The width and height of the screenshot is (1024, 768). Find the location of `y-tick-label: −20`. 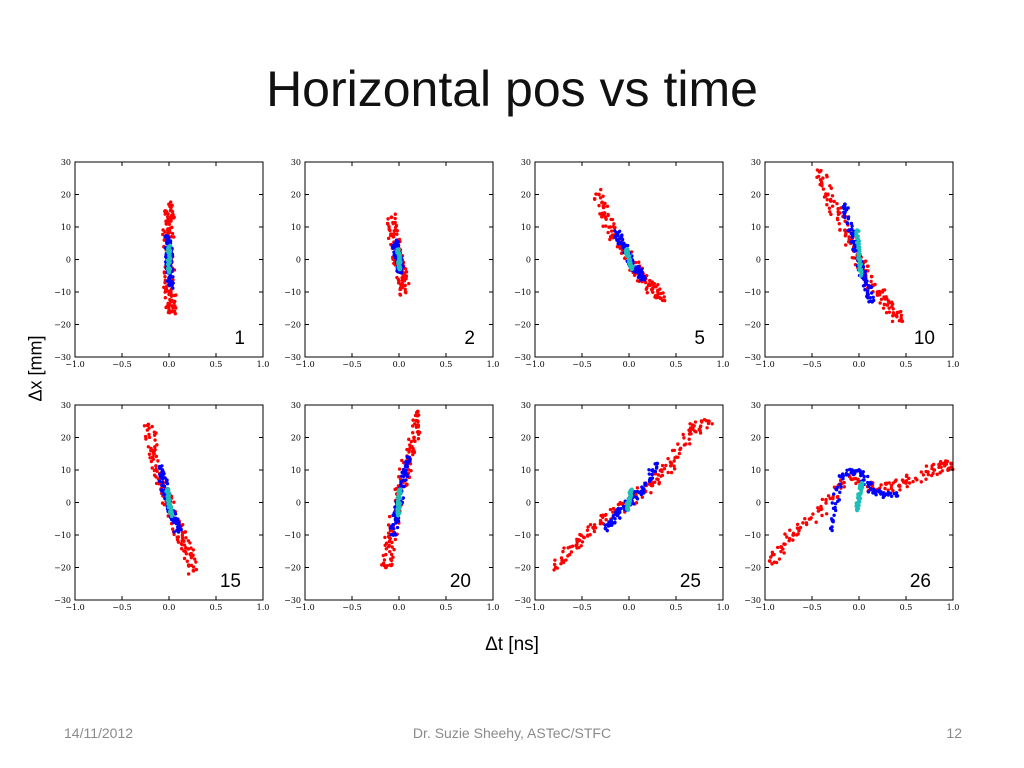

y-tick-label: −20 is located at coordinates (292, 568).